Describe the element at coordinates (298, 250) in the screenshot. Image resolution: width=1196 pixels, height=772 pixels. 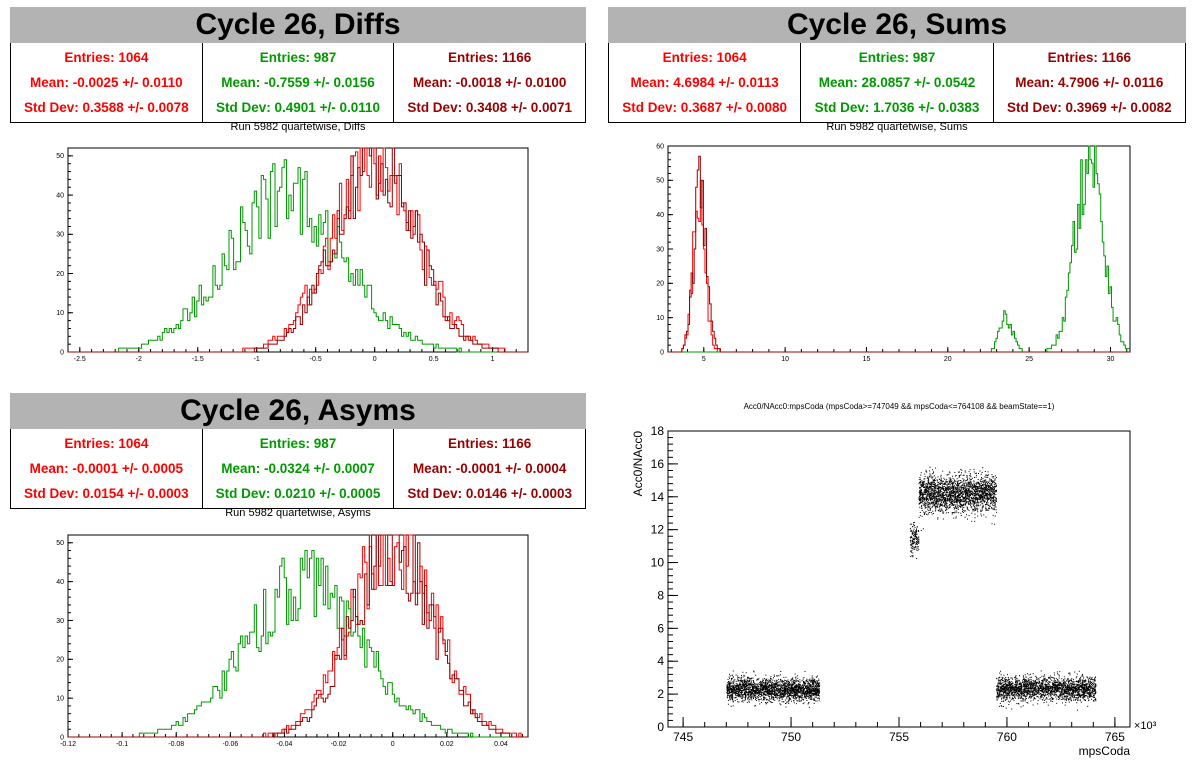
I see `histogram-series-line` at that location.